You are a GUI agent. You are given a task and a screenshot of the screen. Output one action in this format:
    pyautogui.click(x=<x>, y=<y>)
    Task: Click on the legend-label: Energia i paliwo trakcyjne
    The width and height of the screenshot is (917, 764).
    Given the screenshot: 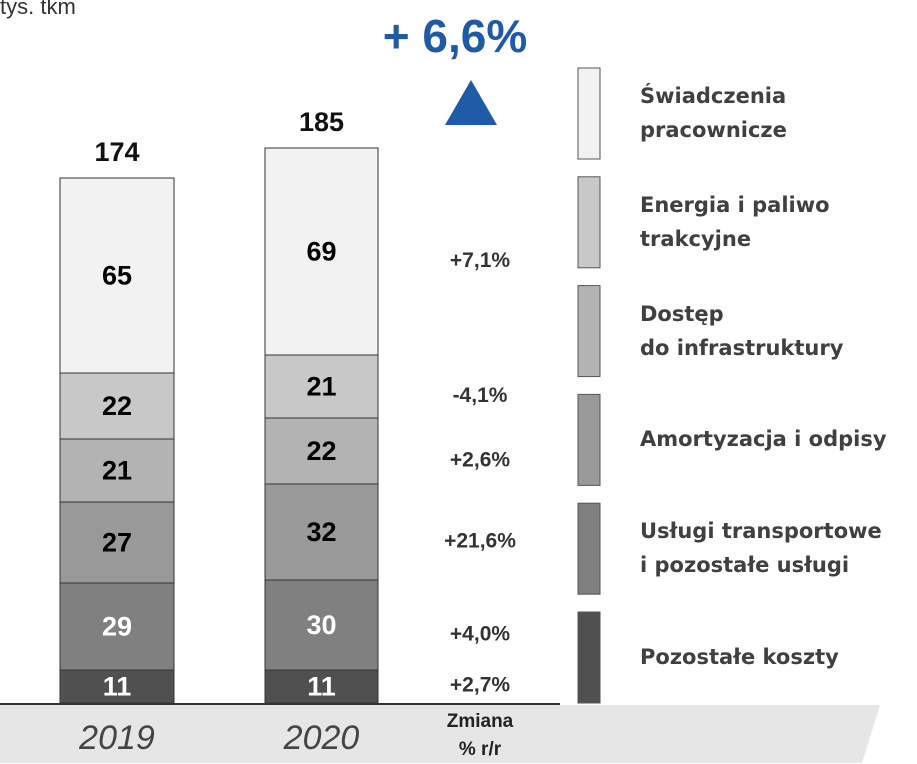 What is the action you would take?
    pyautogui.click(x=735, y=221)
    